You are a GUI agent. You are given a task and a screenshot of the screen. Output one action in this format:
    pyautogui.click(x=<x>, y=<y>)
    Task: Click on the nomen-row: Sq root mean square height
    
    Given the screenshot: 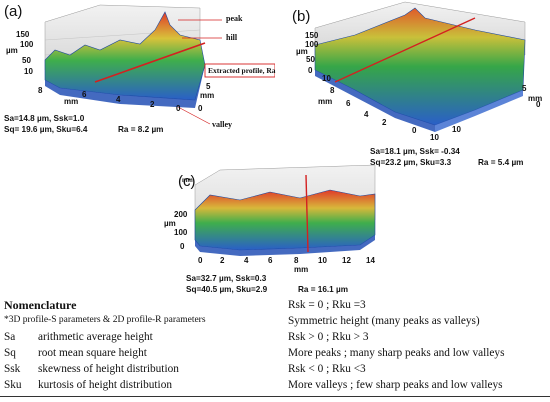 What is the action you would take?
    pyautogui.click(x=75, y=353)
    